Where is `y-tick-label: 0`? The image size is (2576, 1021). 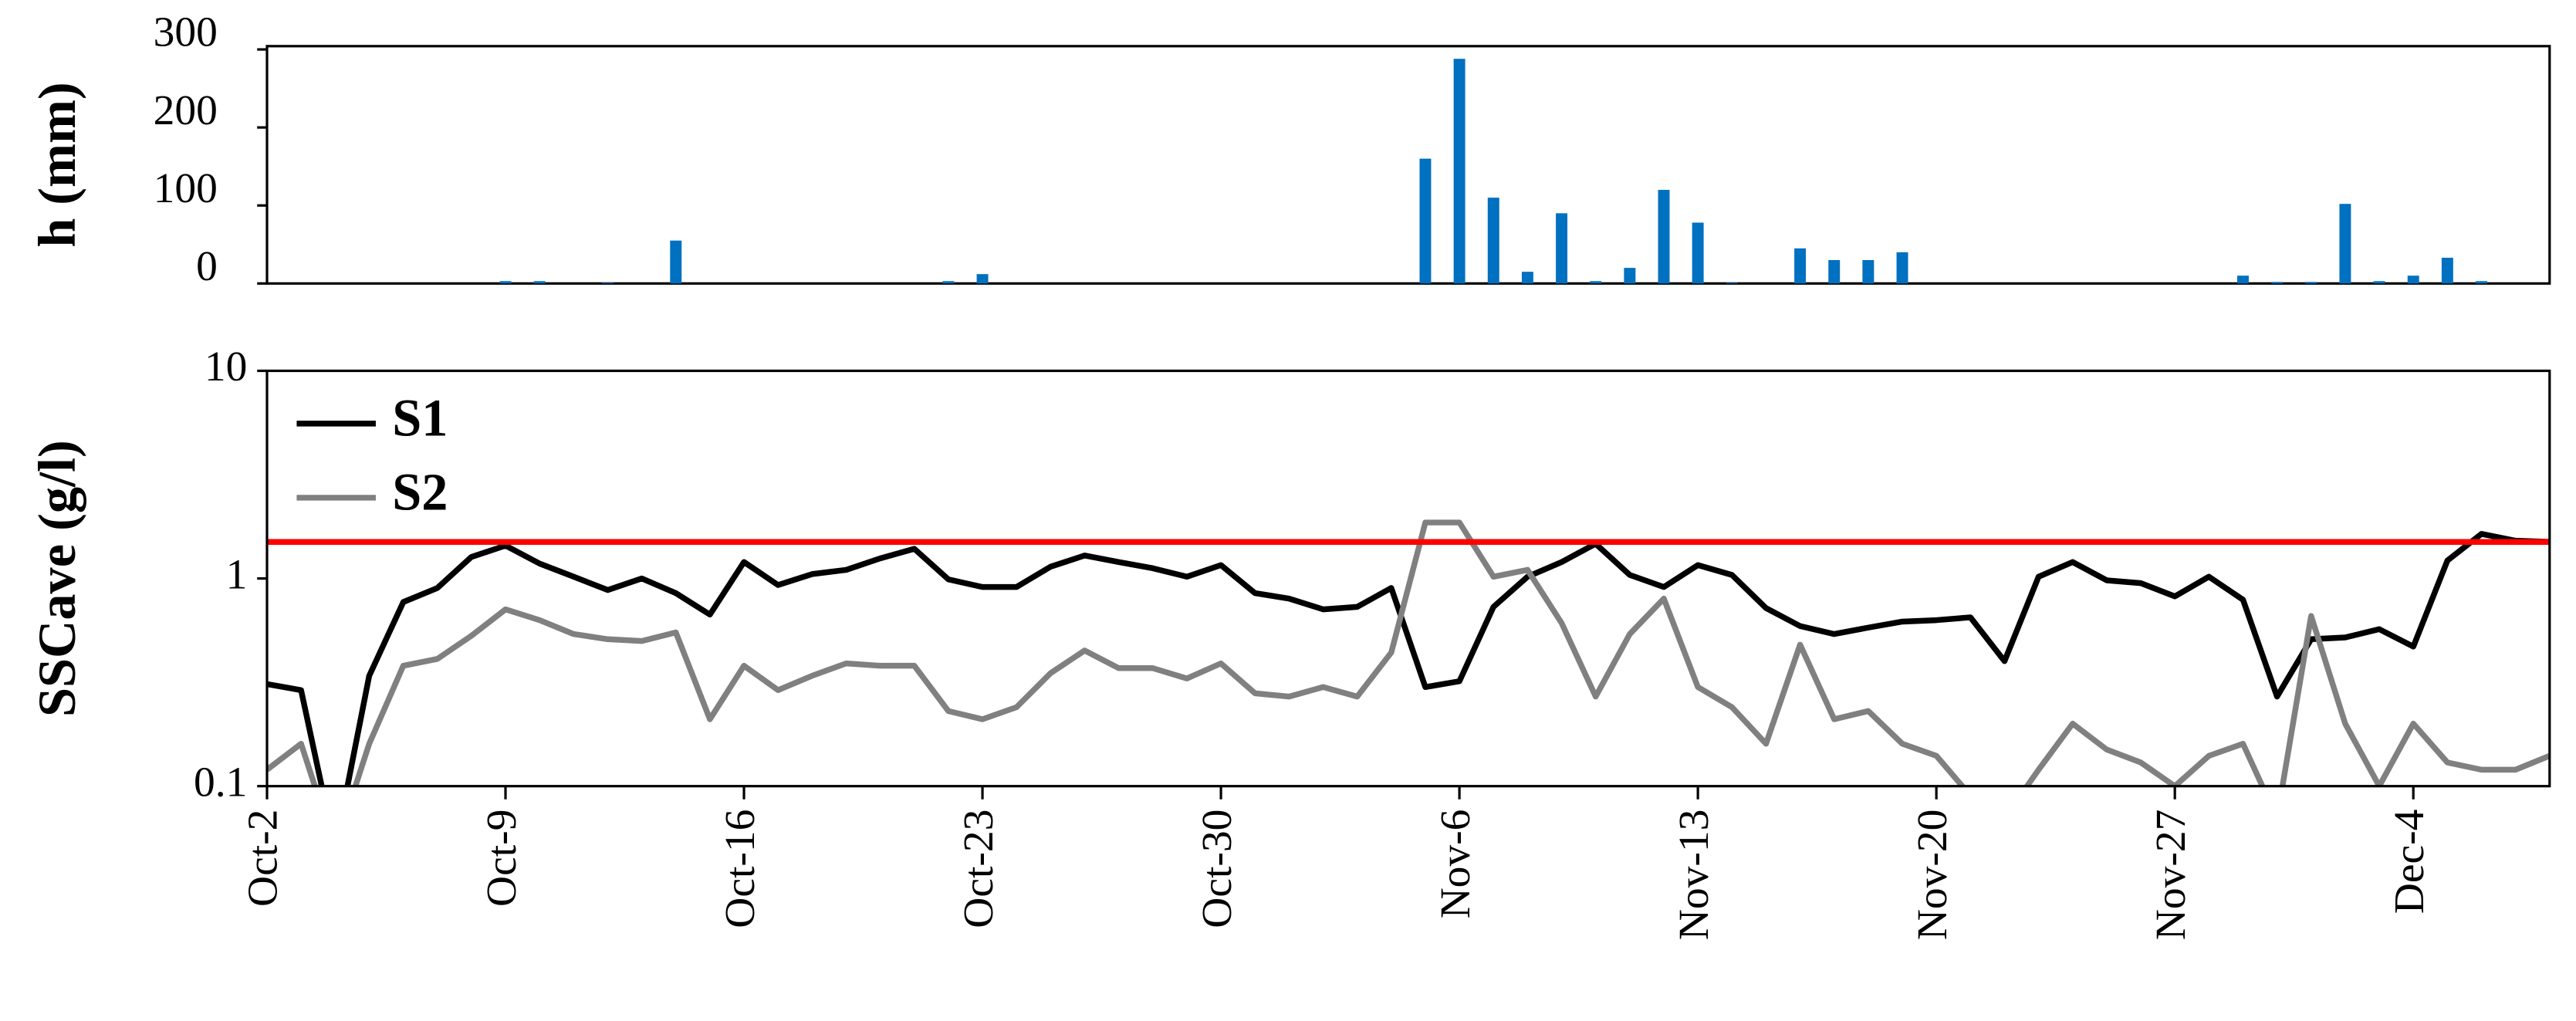 y-tick-label: 0 is located at coordinates (207, 266).